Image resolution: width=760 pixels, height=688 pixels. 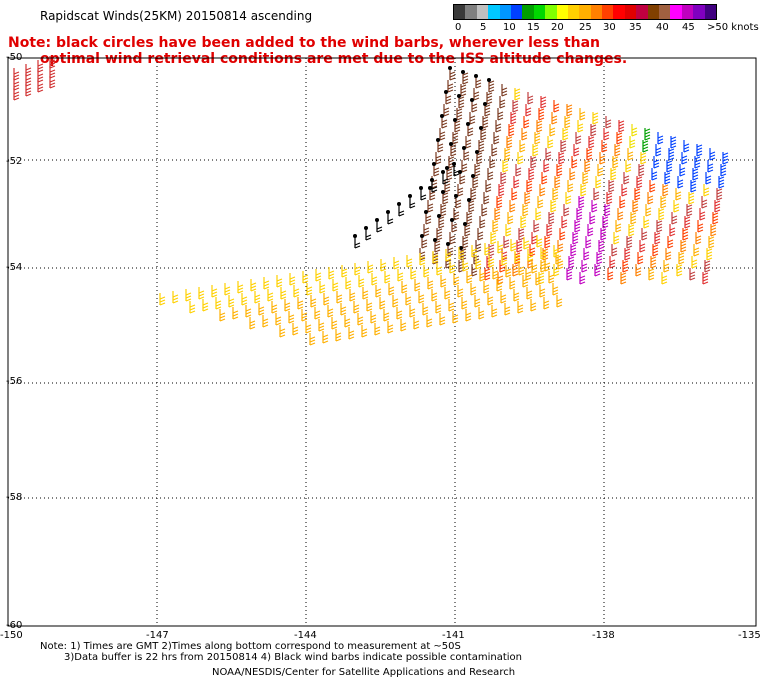 What do you see at coordinates (509, 27) in the screenshot?
I see `legend-label-10: 10` at bounding box center [509, 27].